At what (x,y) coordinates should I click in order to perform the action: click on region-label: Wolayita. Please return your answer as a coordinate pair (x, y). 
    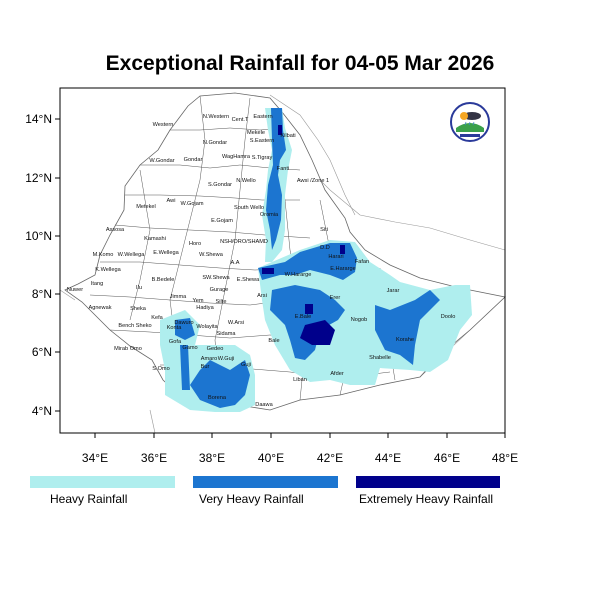
    Looking at the image, I should click on (207, 327).